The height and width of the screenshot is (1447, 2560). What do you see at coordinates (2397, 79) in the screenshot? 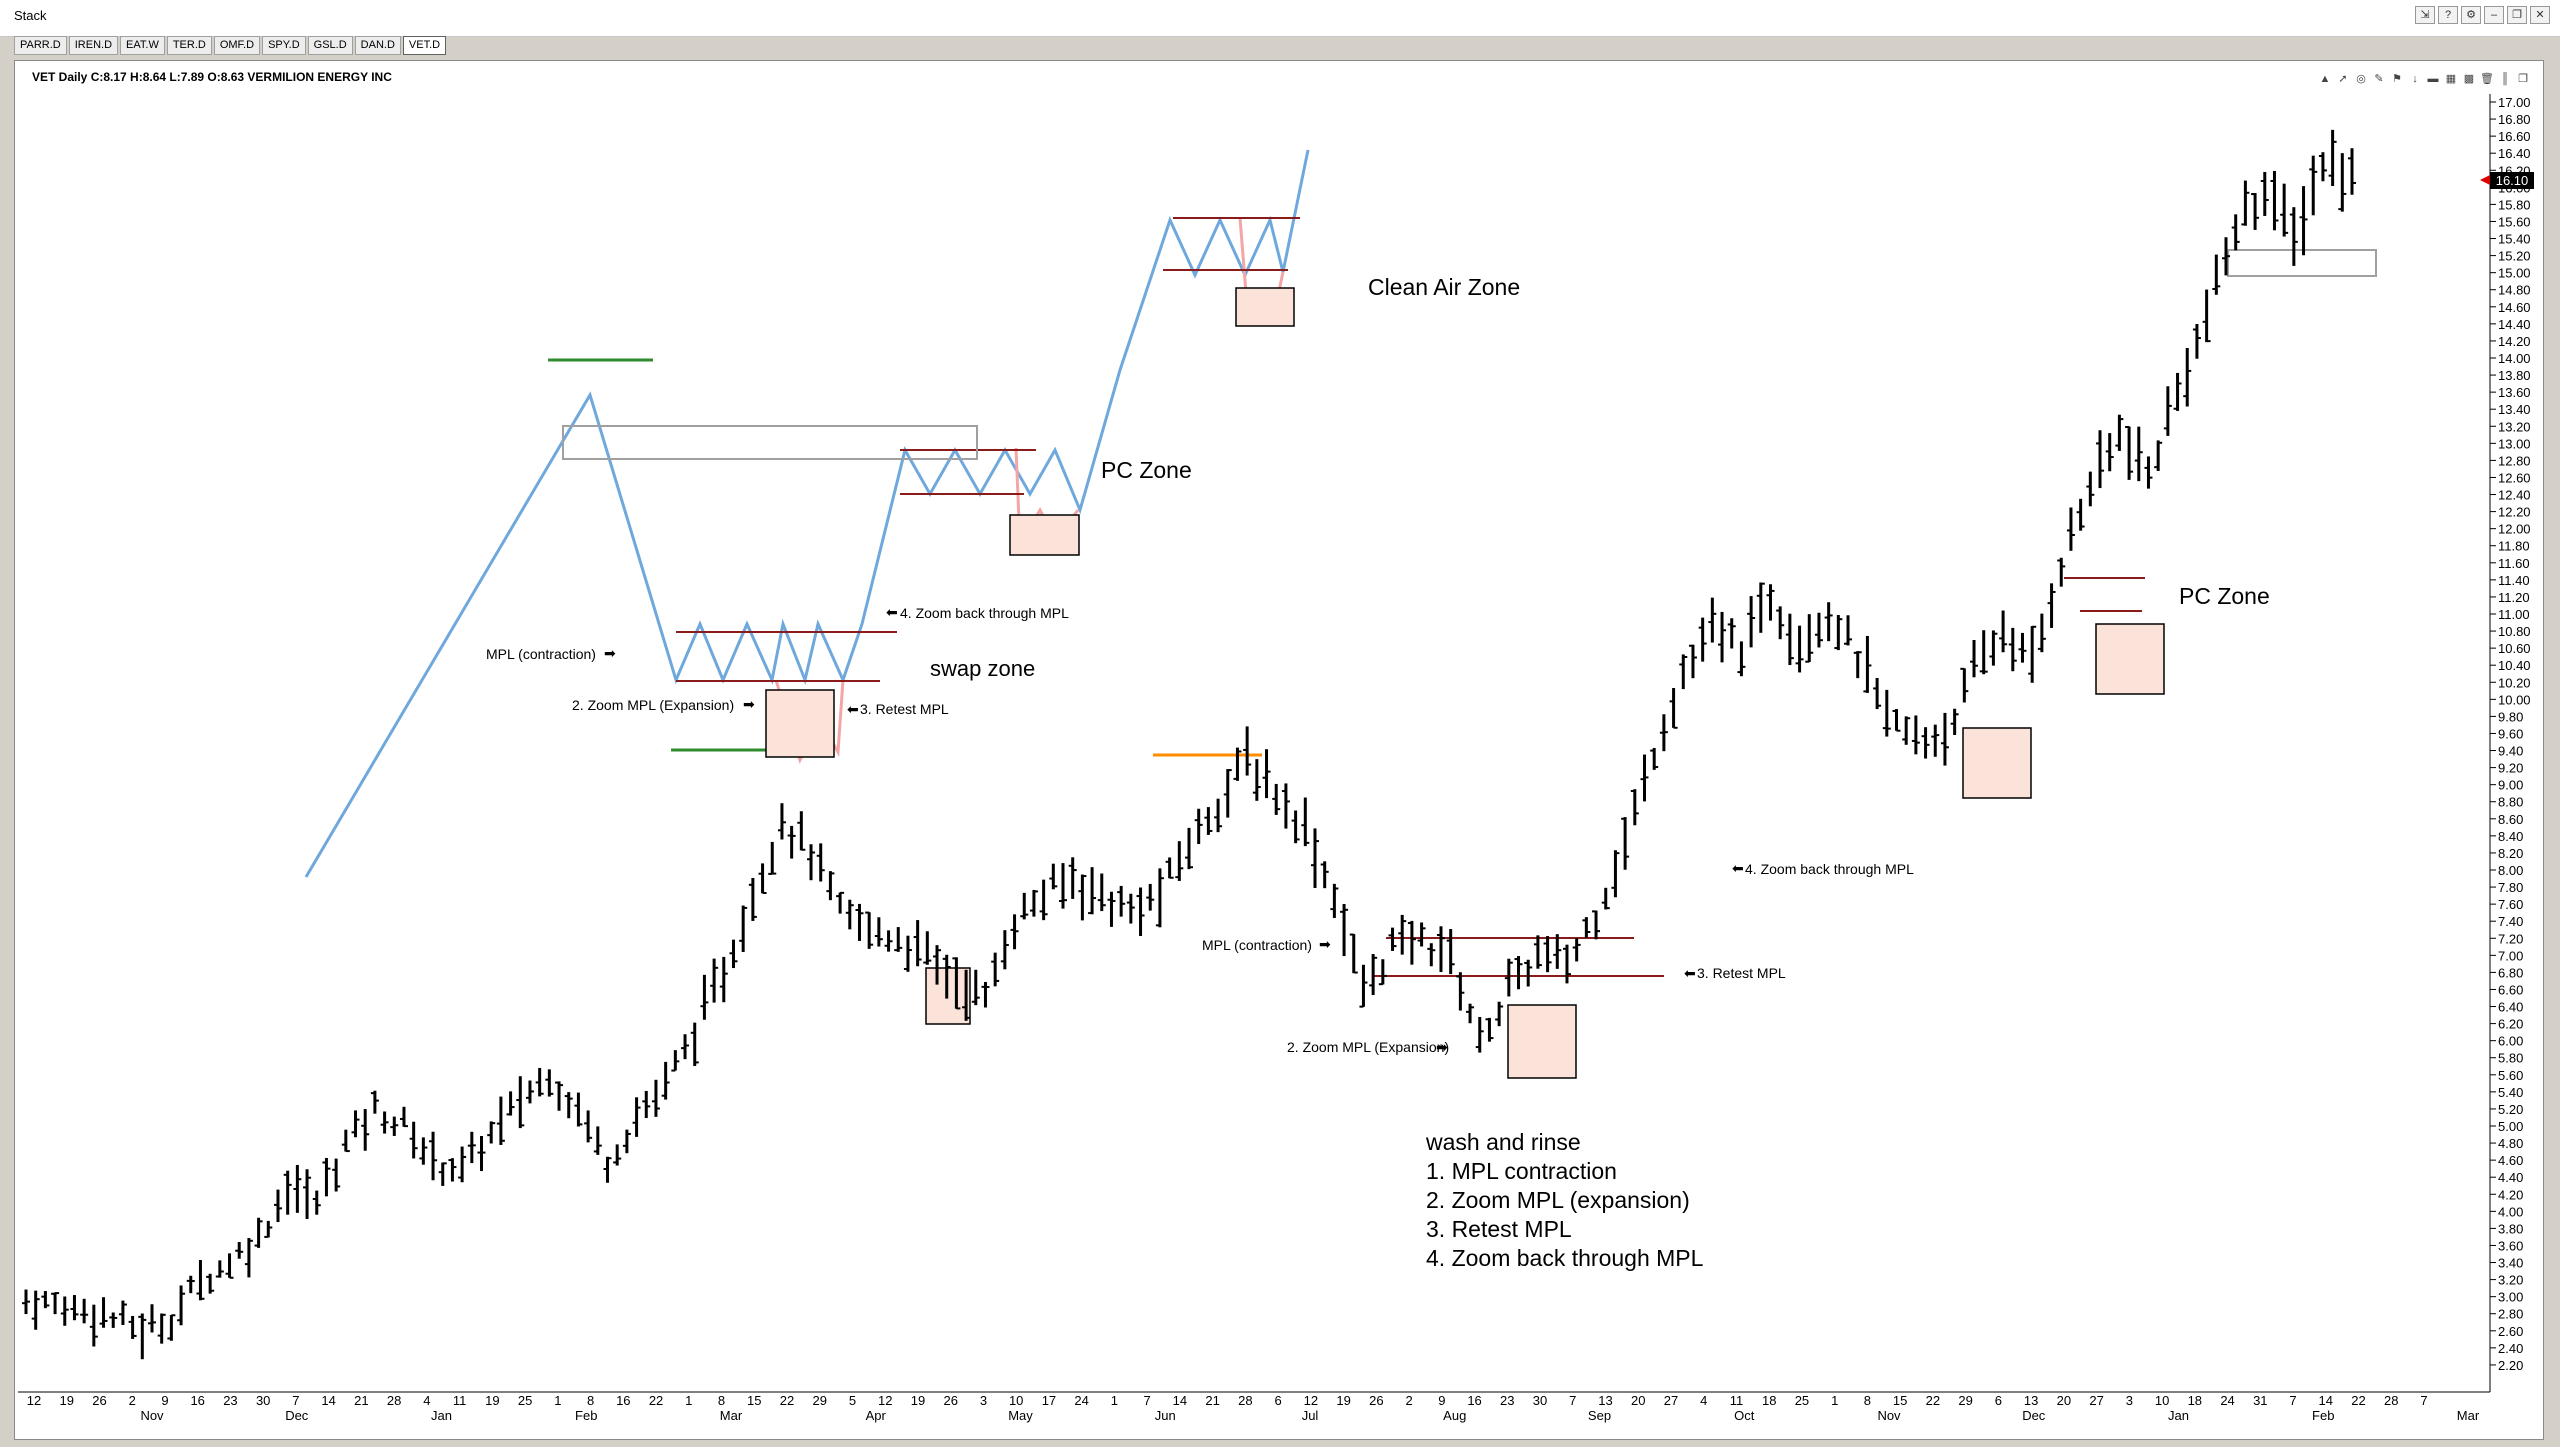
I see `flag-icon: ⚑` at bounding box center [2397, 79].